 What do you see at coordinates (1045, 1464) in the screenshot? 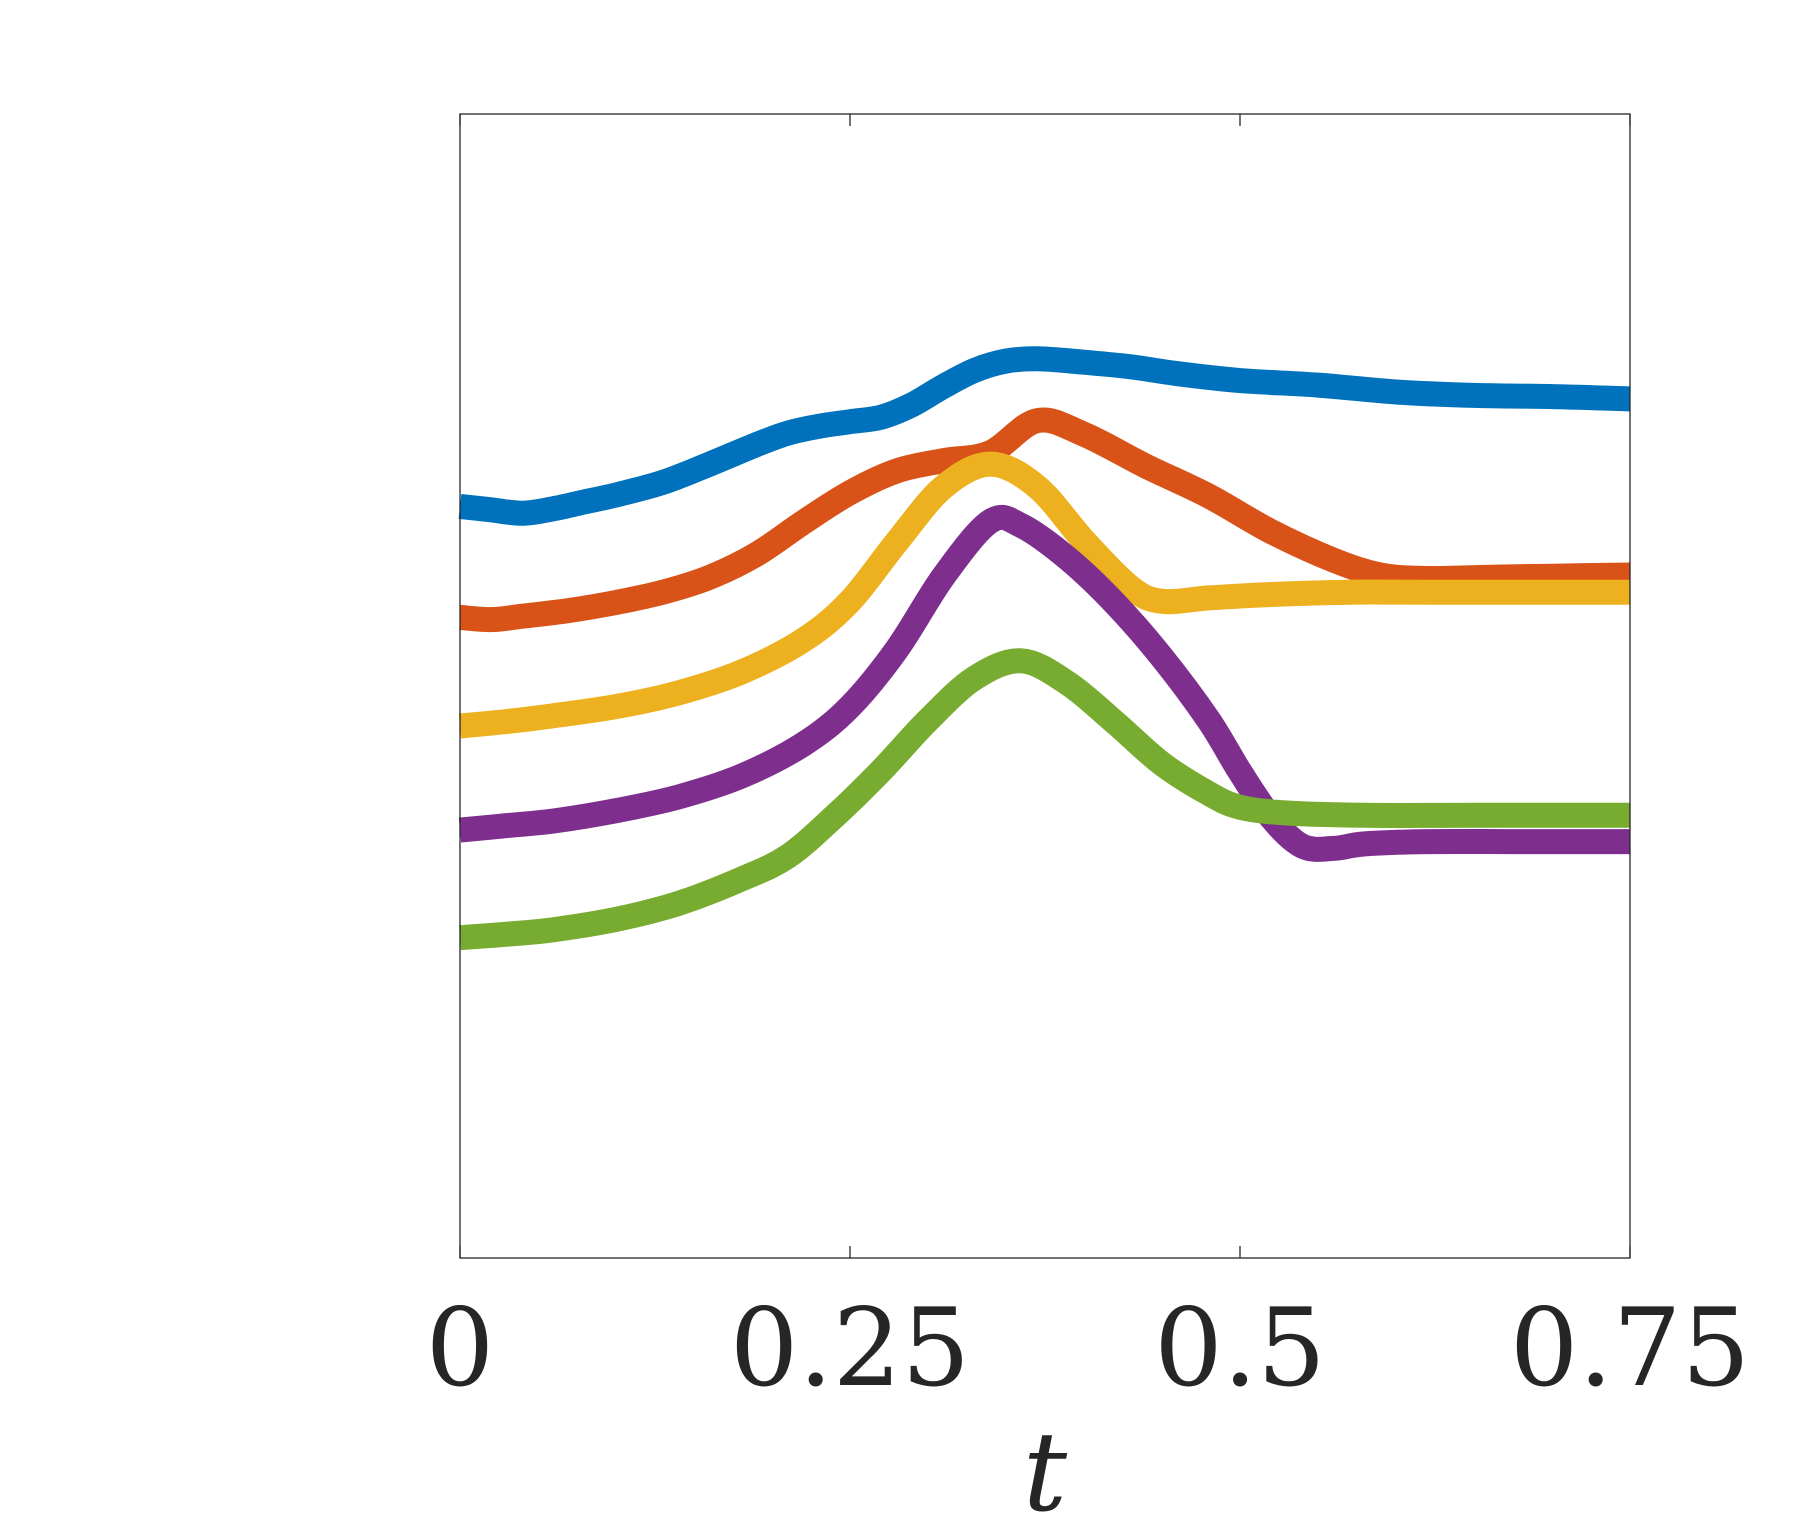
I see `x-axis-label: t` at bounding box center [1045, 1464].